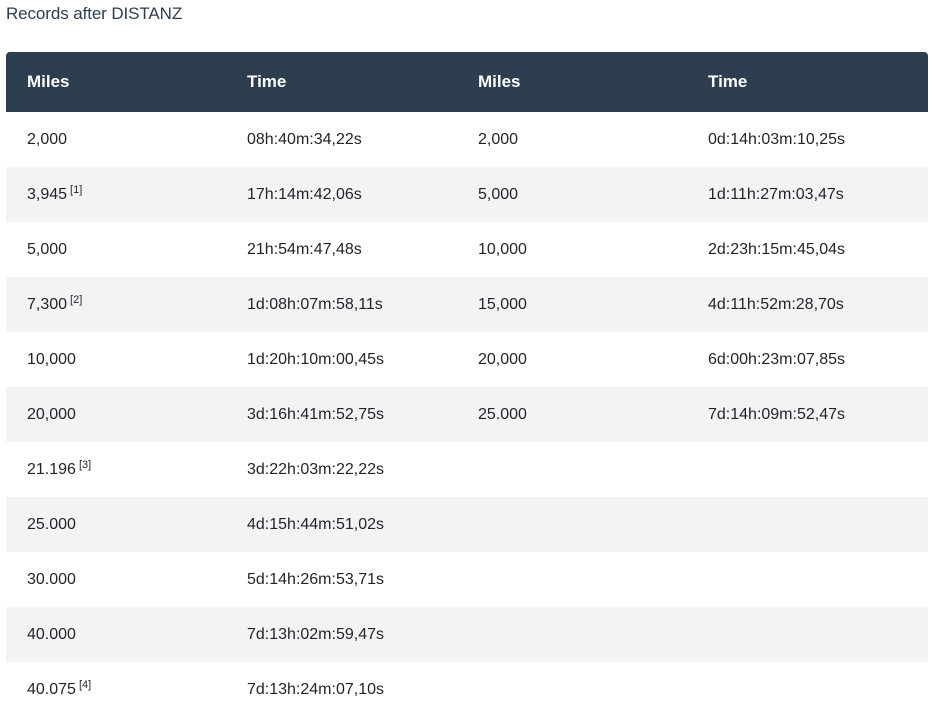 The width and height of the screenshot is (932, 717). What do you see at coordinates (47, 249) in the screenshot?
I see `miles-value: 5,000` at bounding box center [47, 249].